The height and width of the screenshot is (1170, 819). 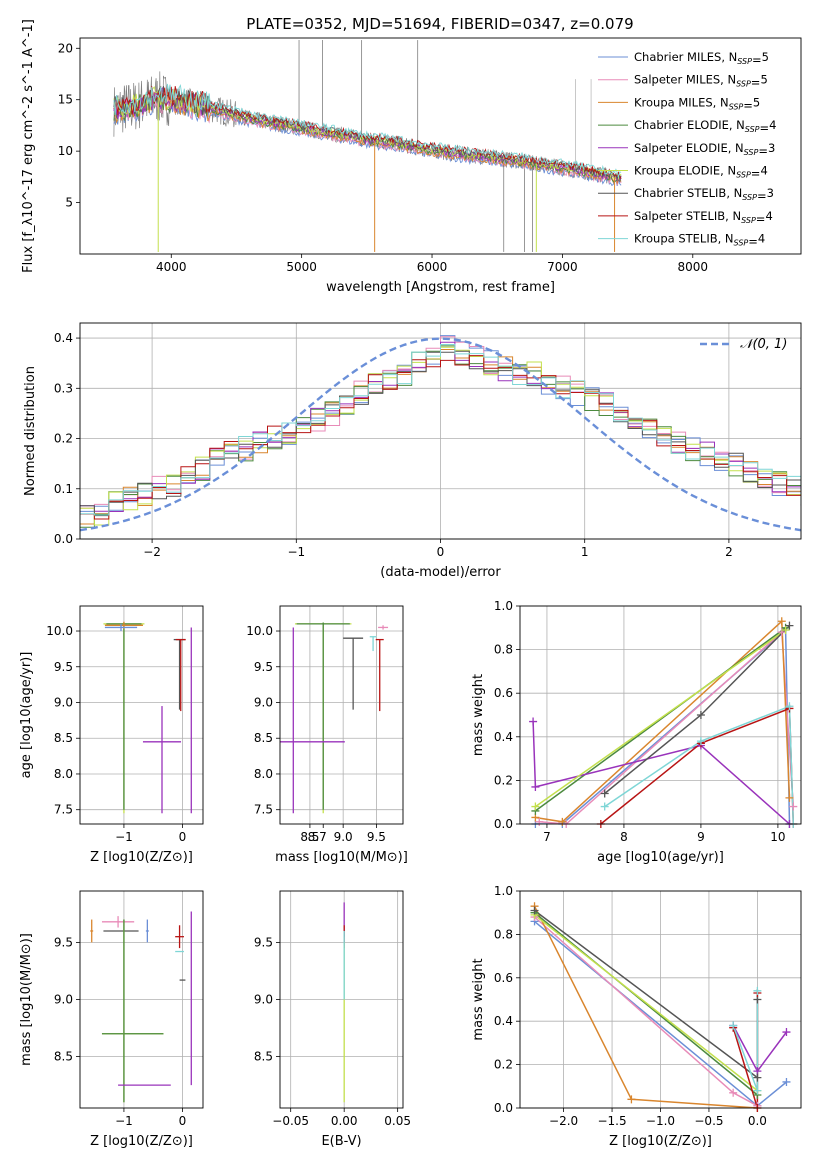 I want to click on x-tick-label: 5000, so click(x=301, y=267).